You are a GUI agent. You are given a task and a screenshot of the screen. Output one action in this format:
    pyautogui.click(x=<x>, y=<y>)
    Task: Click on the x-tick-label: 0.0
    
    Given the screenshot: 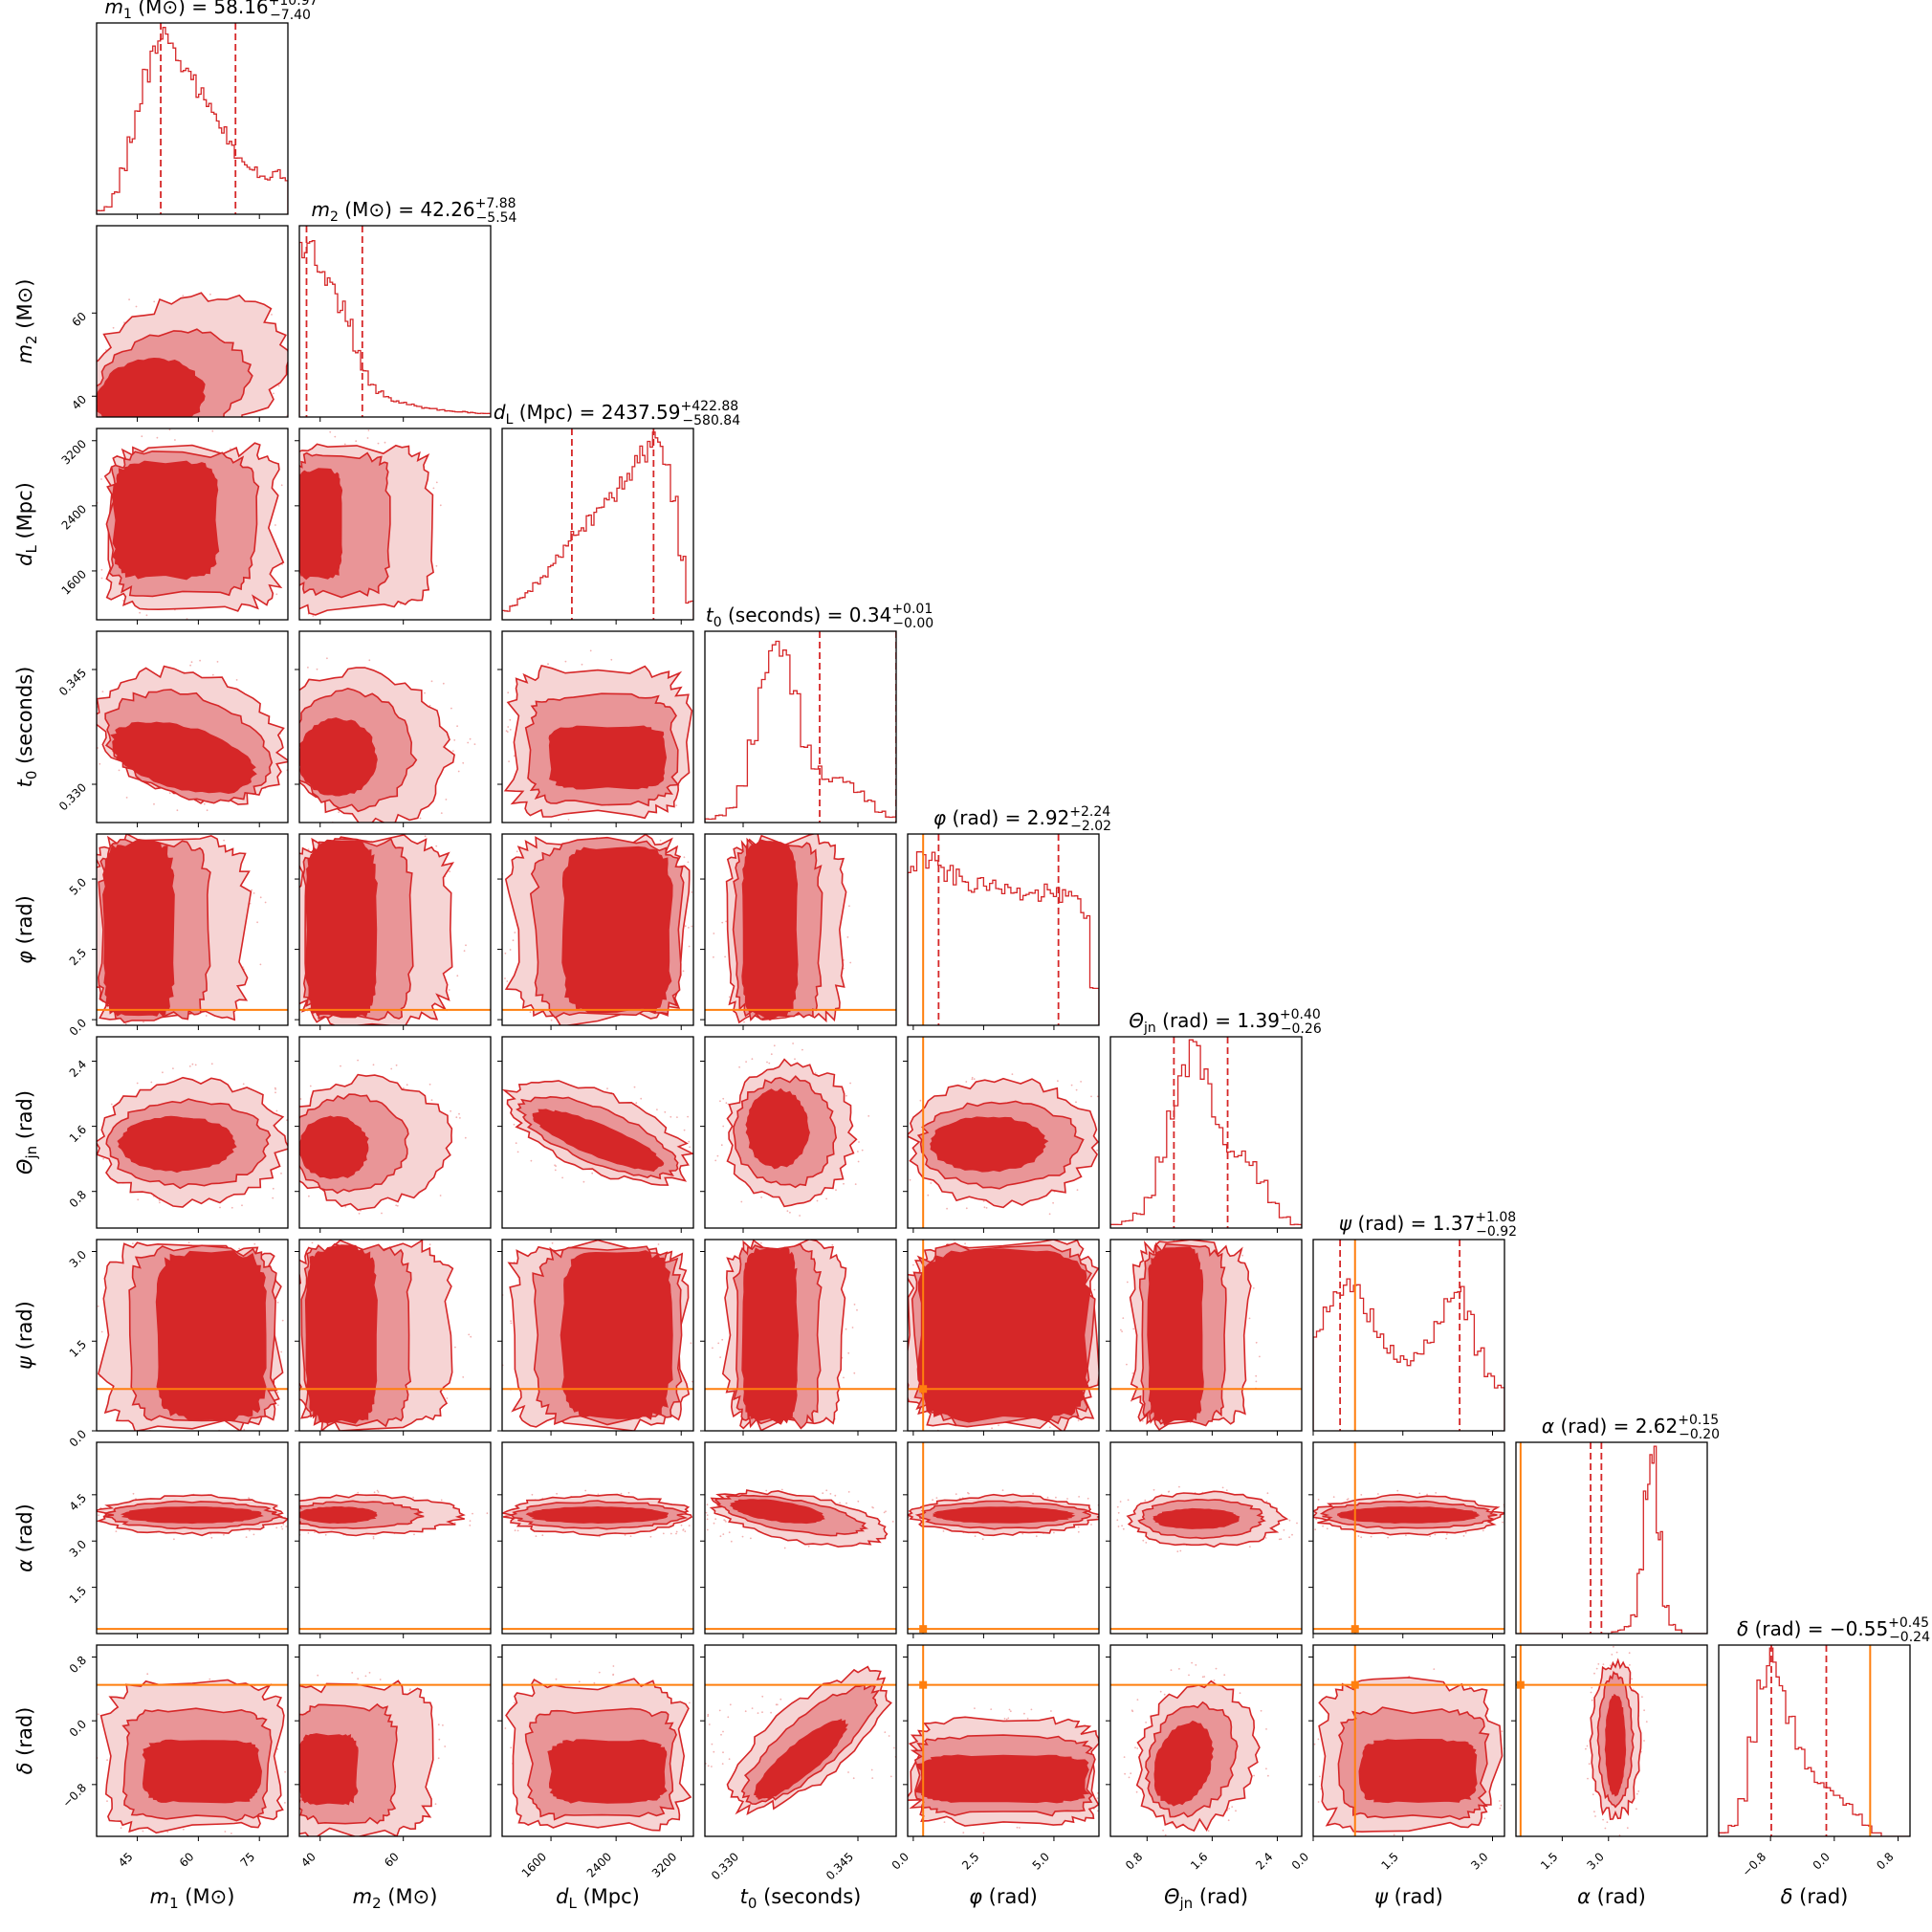 What is the action you would take?
    pyautogui.click(x=1300, y=1861)
    